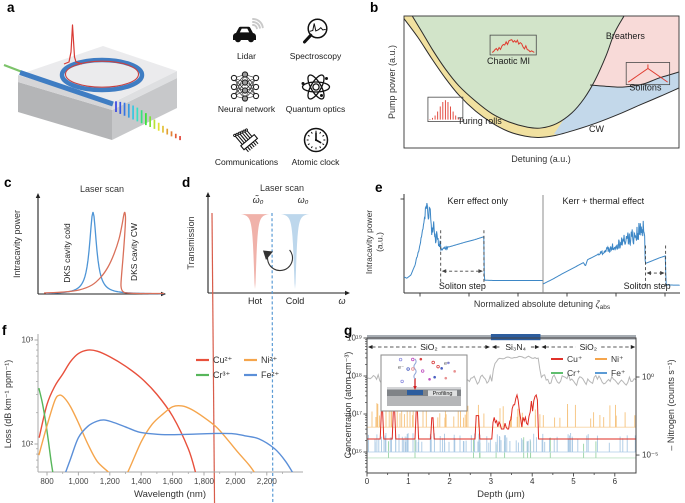 Image resolution: width=685 pixels, height=503 pixels. Describe the element at coordinates (246, 108) in the screenshot. I see `application-label: Neural network` at that location.